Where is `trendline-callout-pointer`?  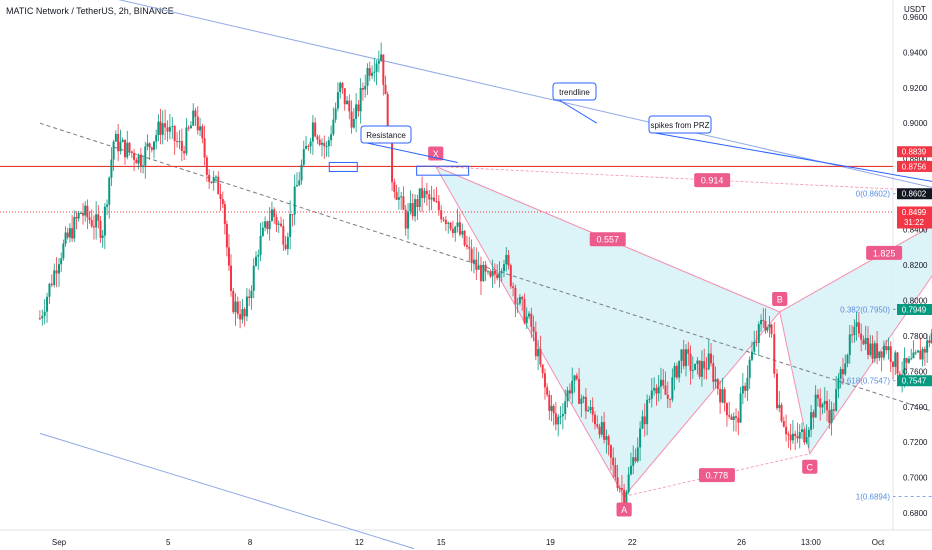 trendline-callout-pointer is located at coordinates (578, 111).